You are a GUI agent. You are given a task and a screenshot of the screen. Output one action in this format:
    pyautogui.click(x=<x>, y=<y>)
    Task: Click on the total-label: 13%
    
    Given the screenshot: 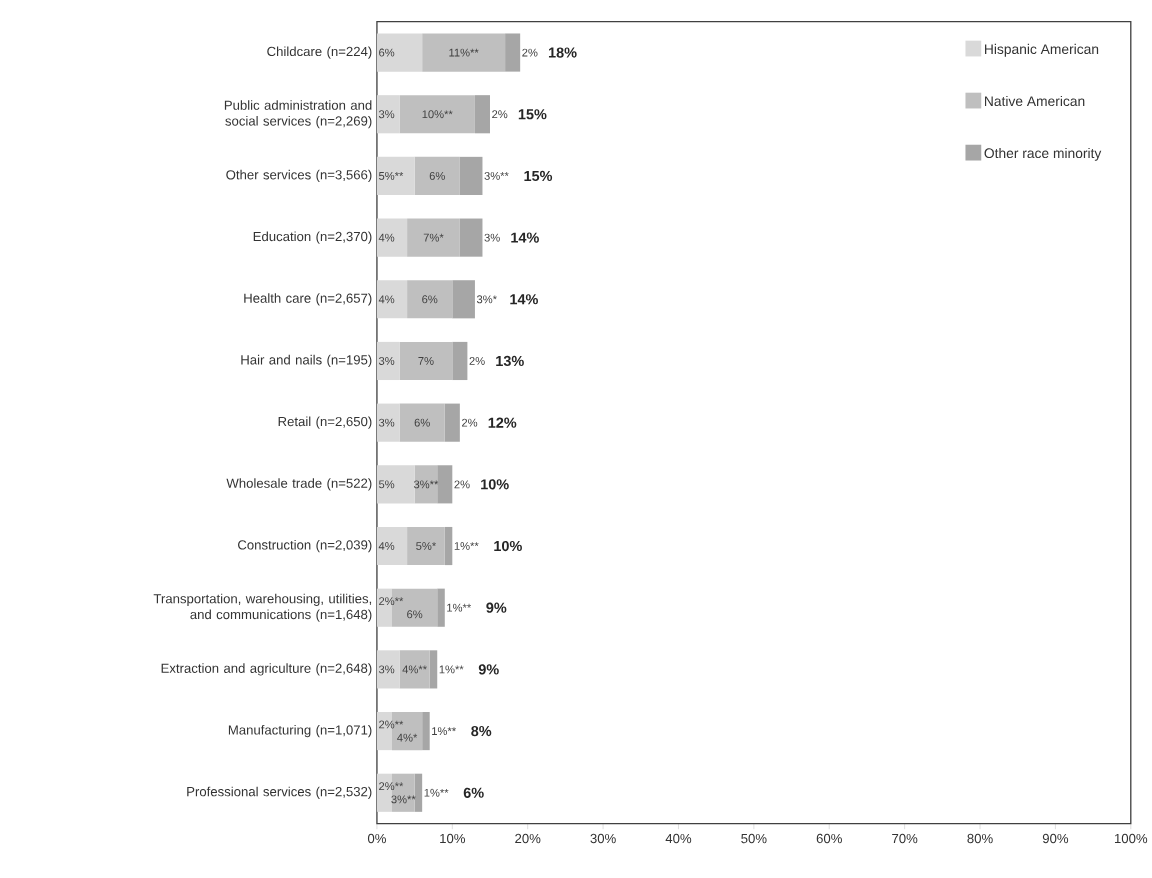 What is the action you would take?
    pyautogui.click(x=510, y=361)
    